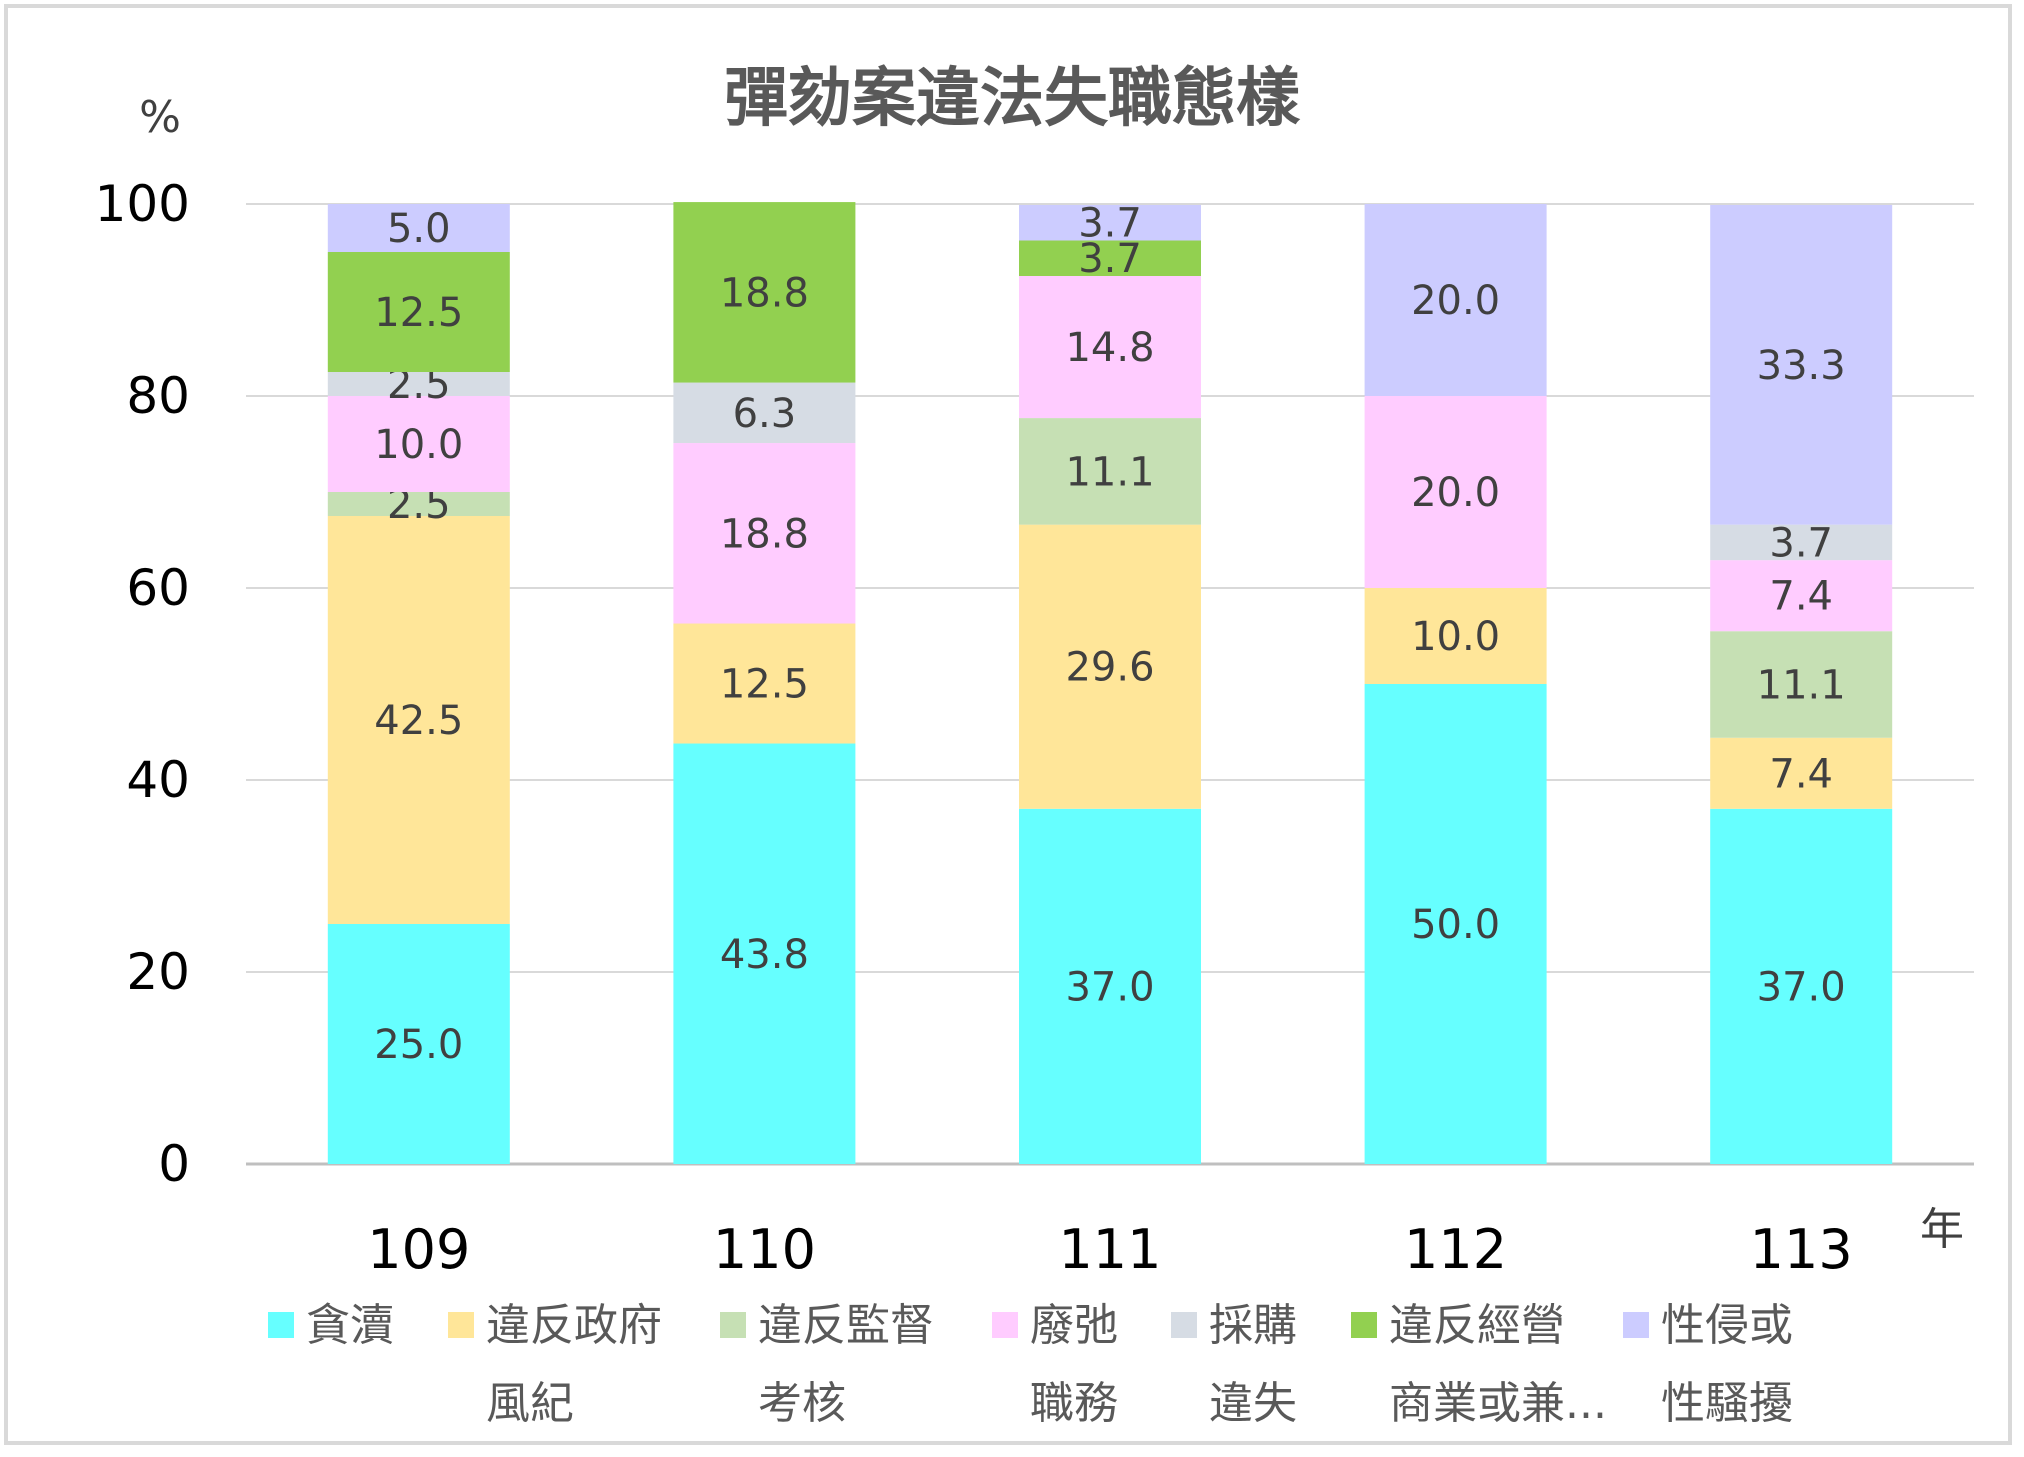 Image resolution: width=2024 pixels, height=1457 pixels. Describe the element at coordinates (142, 204) in the screenshot. I see `y-tick-label: 100` at that location.